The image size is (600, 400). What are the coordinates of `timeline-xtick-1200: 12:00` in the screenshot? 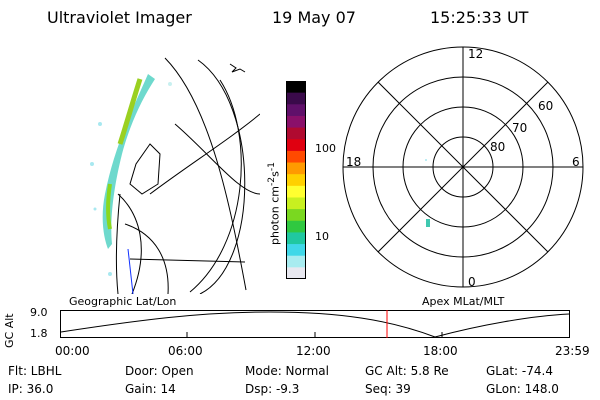 It's located at (313, 351).